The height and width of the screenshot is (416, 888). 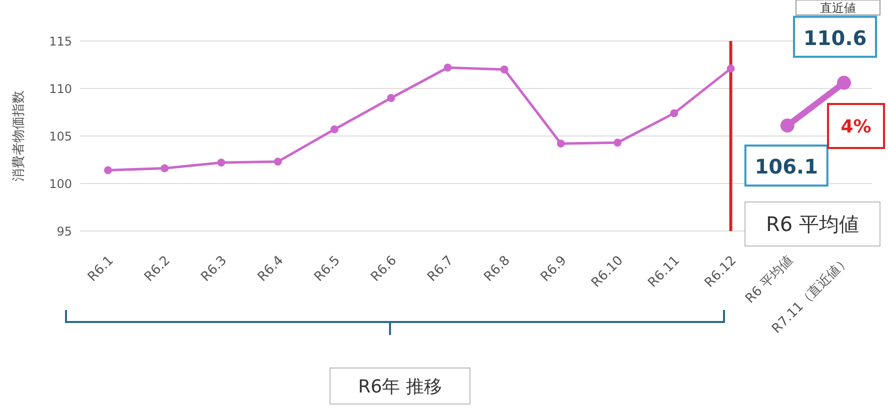 What do you see at coordinates (19, 136) in the screenshot?
I see `y-axis-title: 消費者物価指数` at bounding box center [19, 136].